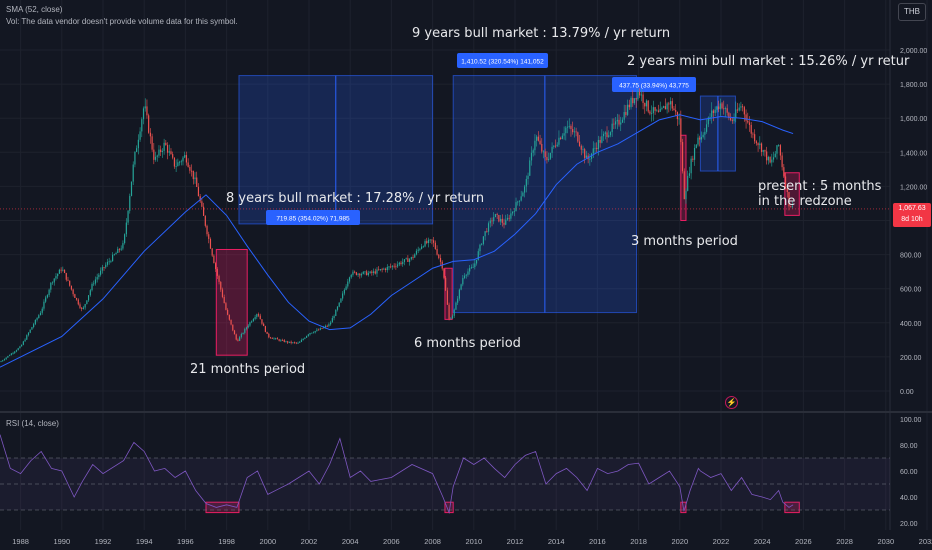  What do you see at coordinates (844, 541) in the screenshot?
I see `time-tick-label: 2028` at bounding box center [844, 541].